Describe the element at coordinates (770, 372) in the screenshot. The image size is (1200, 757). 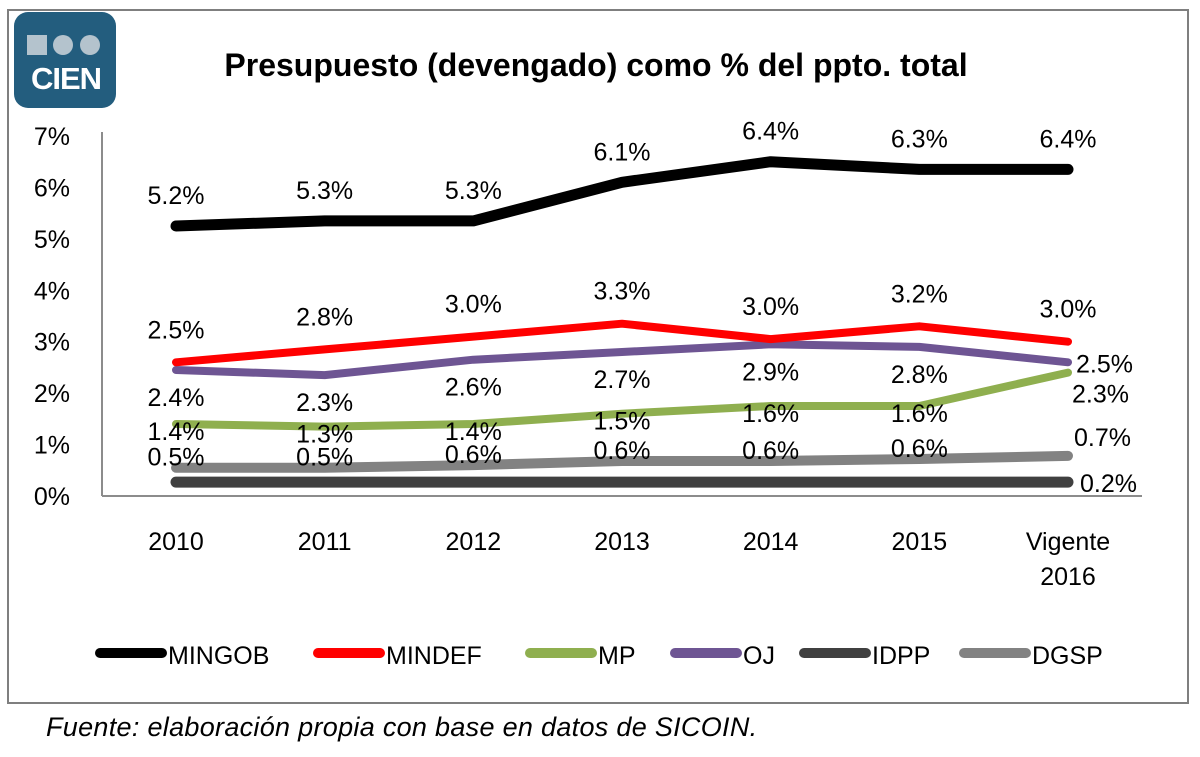
I see `data-label-oj-4: 2.9%` at that location.